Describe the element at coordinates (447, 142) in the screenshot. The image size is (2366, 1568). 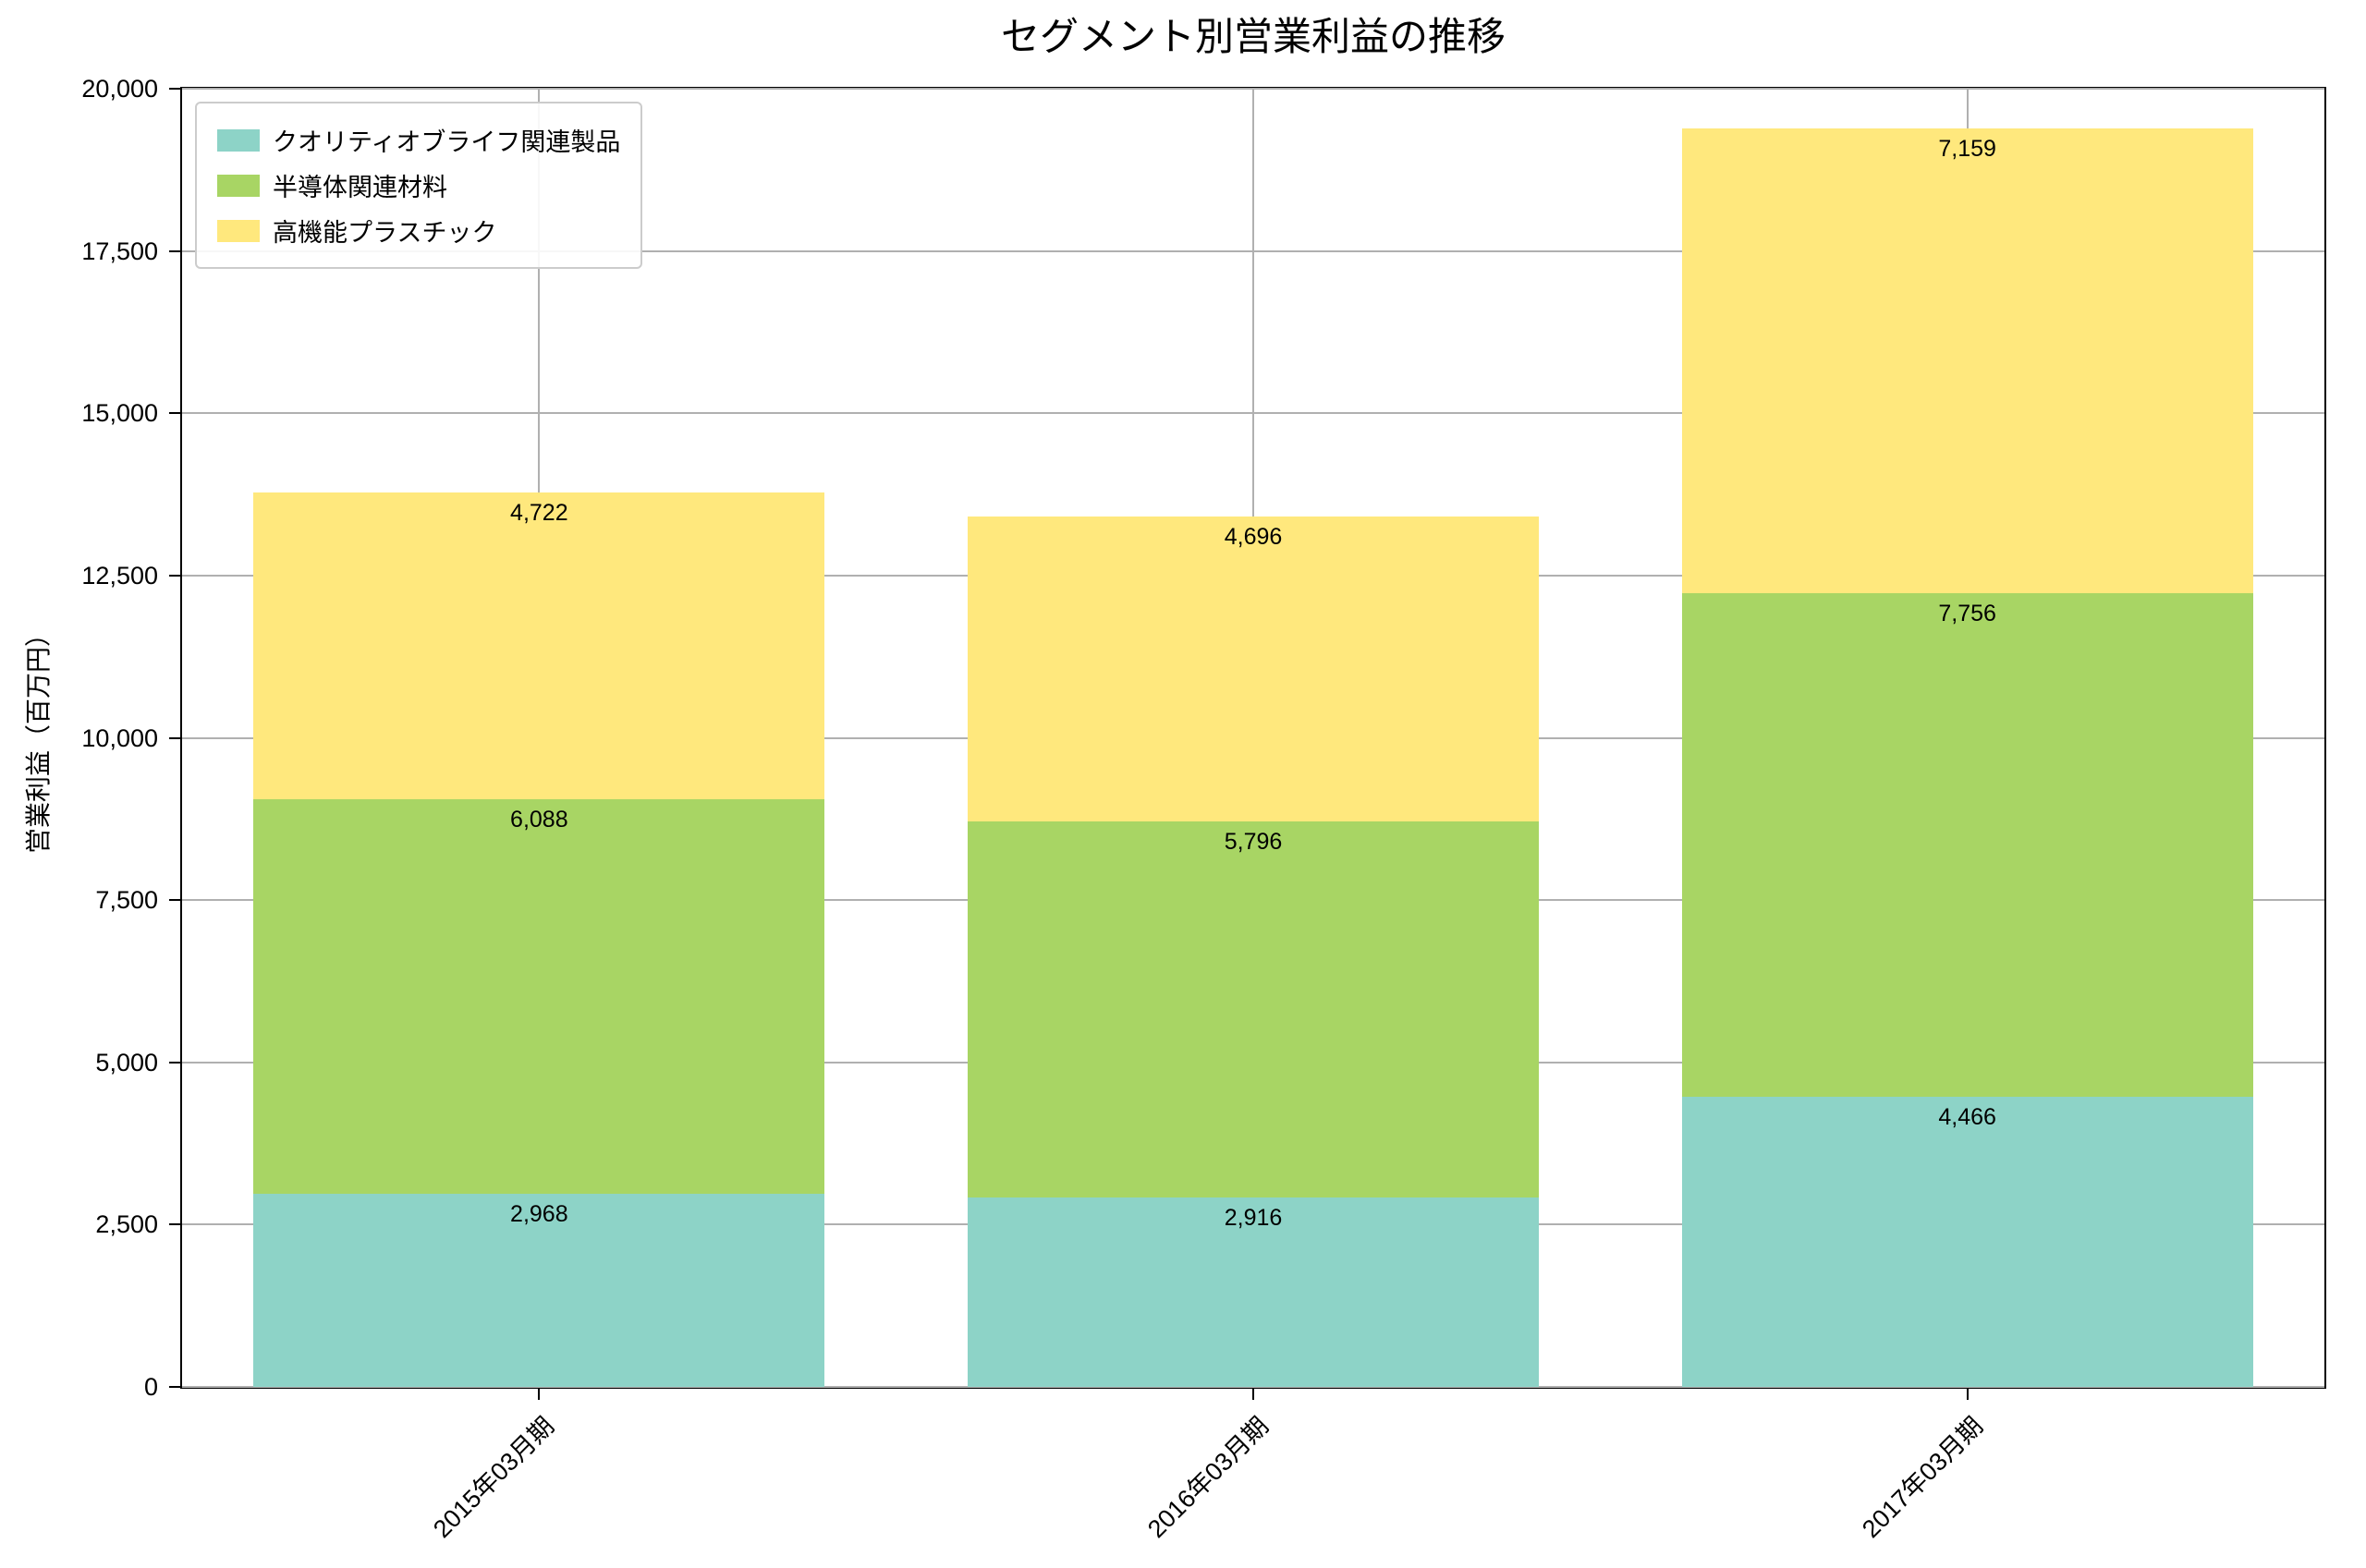
I see `legend-item-label: クオリティオブライフ関連製品` at that location.